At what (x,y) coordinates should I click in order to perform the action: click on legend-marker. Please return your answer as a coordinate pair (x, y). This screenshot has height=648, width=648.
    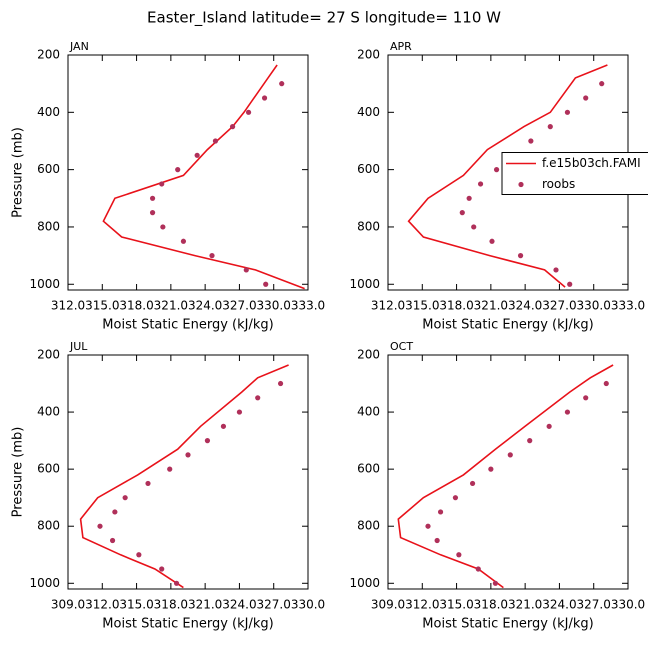
    Looking at the image, I should click on (521, 184).